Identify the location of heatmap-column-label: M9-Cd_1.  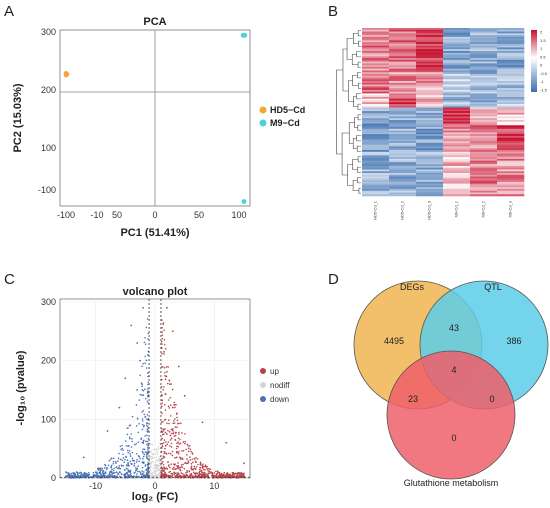
(456, 208).